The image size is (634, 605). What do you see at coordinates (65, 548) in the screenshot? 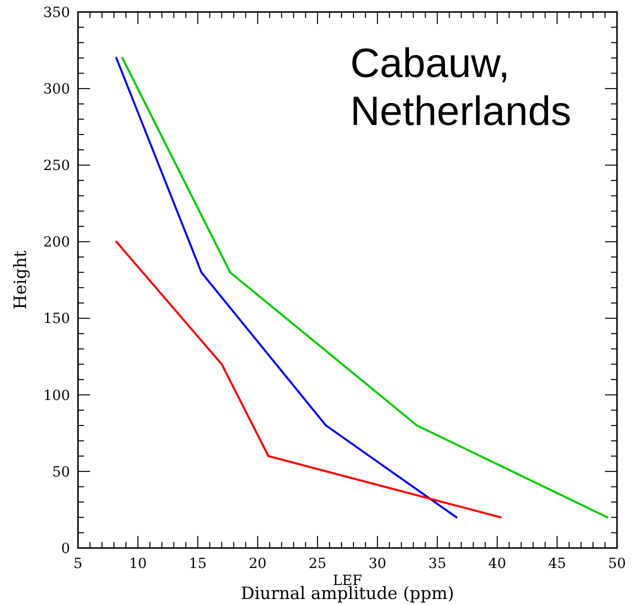
I see `y-tick-label: 0` at bounding box center [65, 548].